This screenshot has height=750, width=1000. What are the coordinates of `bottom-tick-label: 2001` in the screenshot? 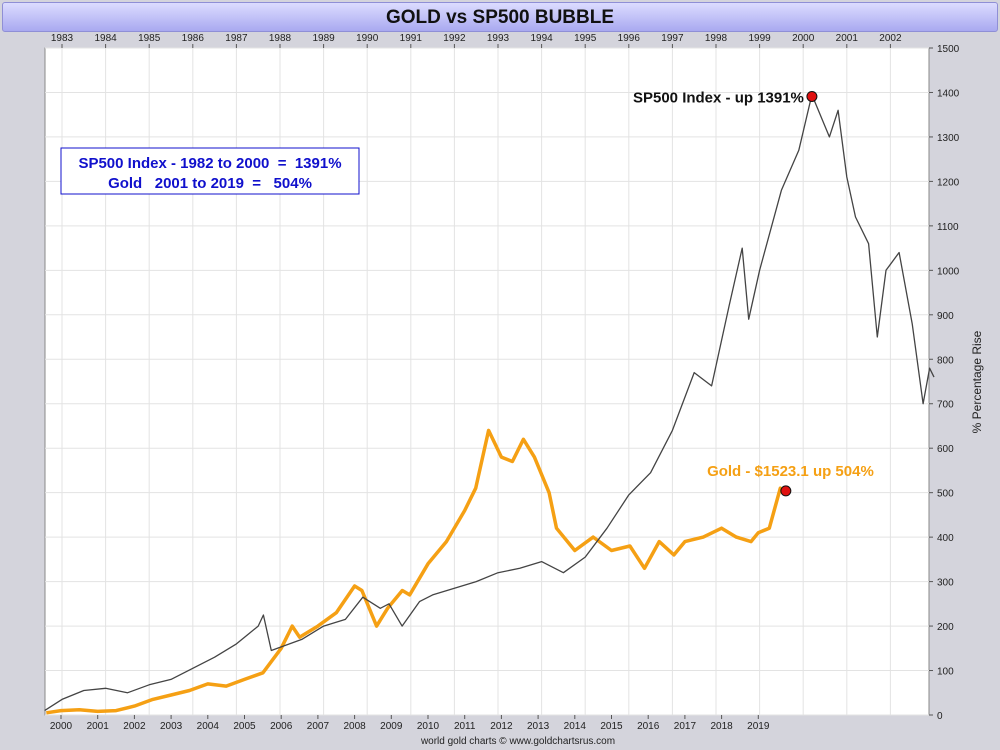 It's located at (98, 726).